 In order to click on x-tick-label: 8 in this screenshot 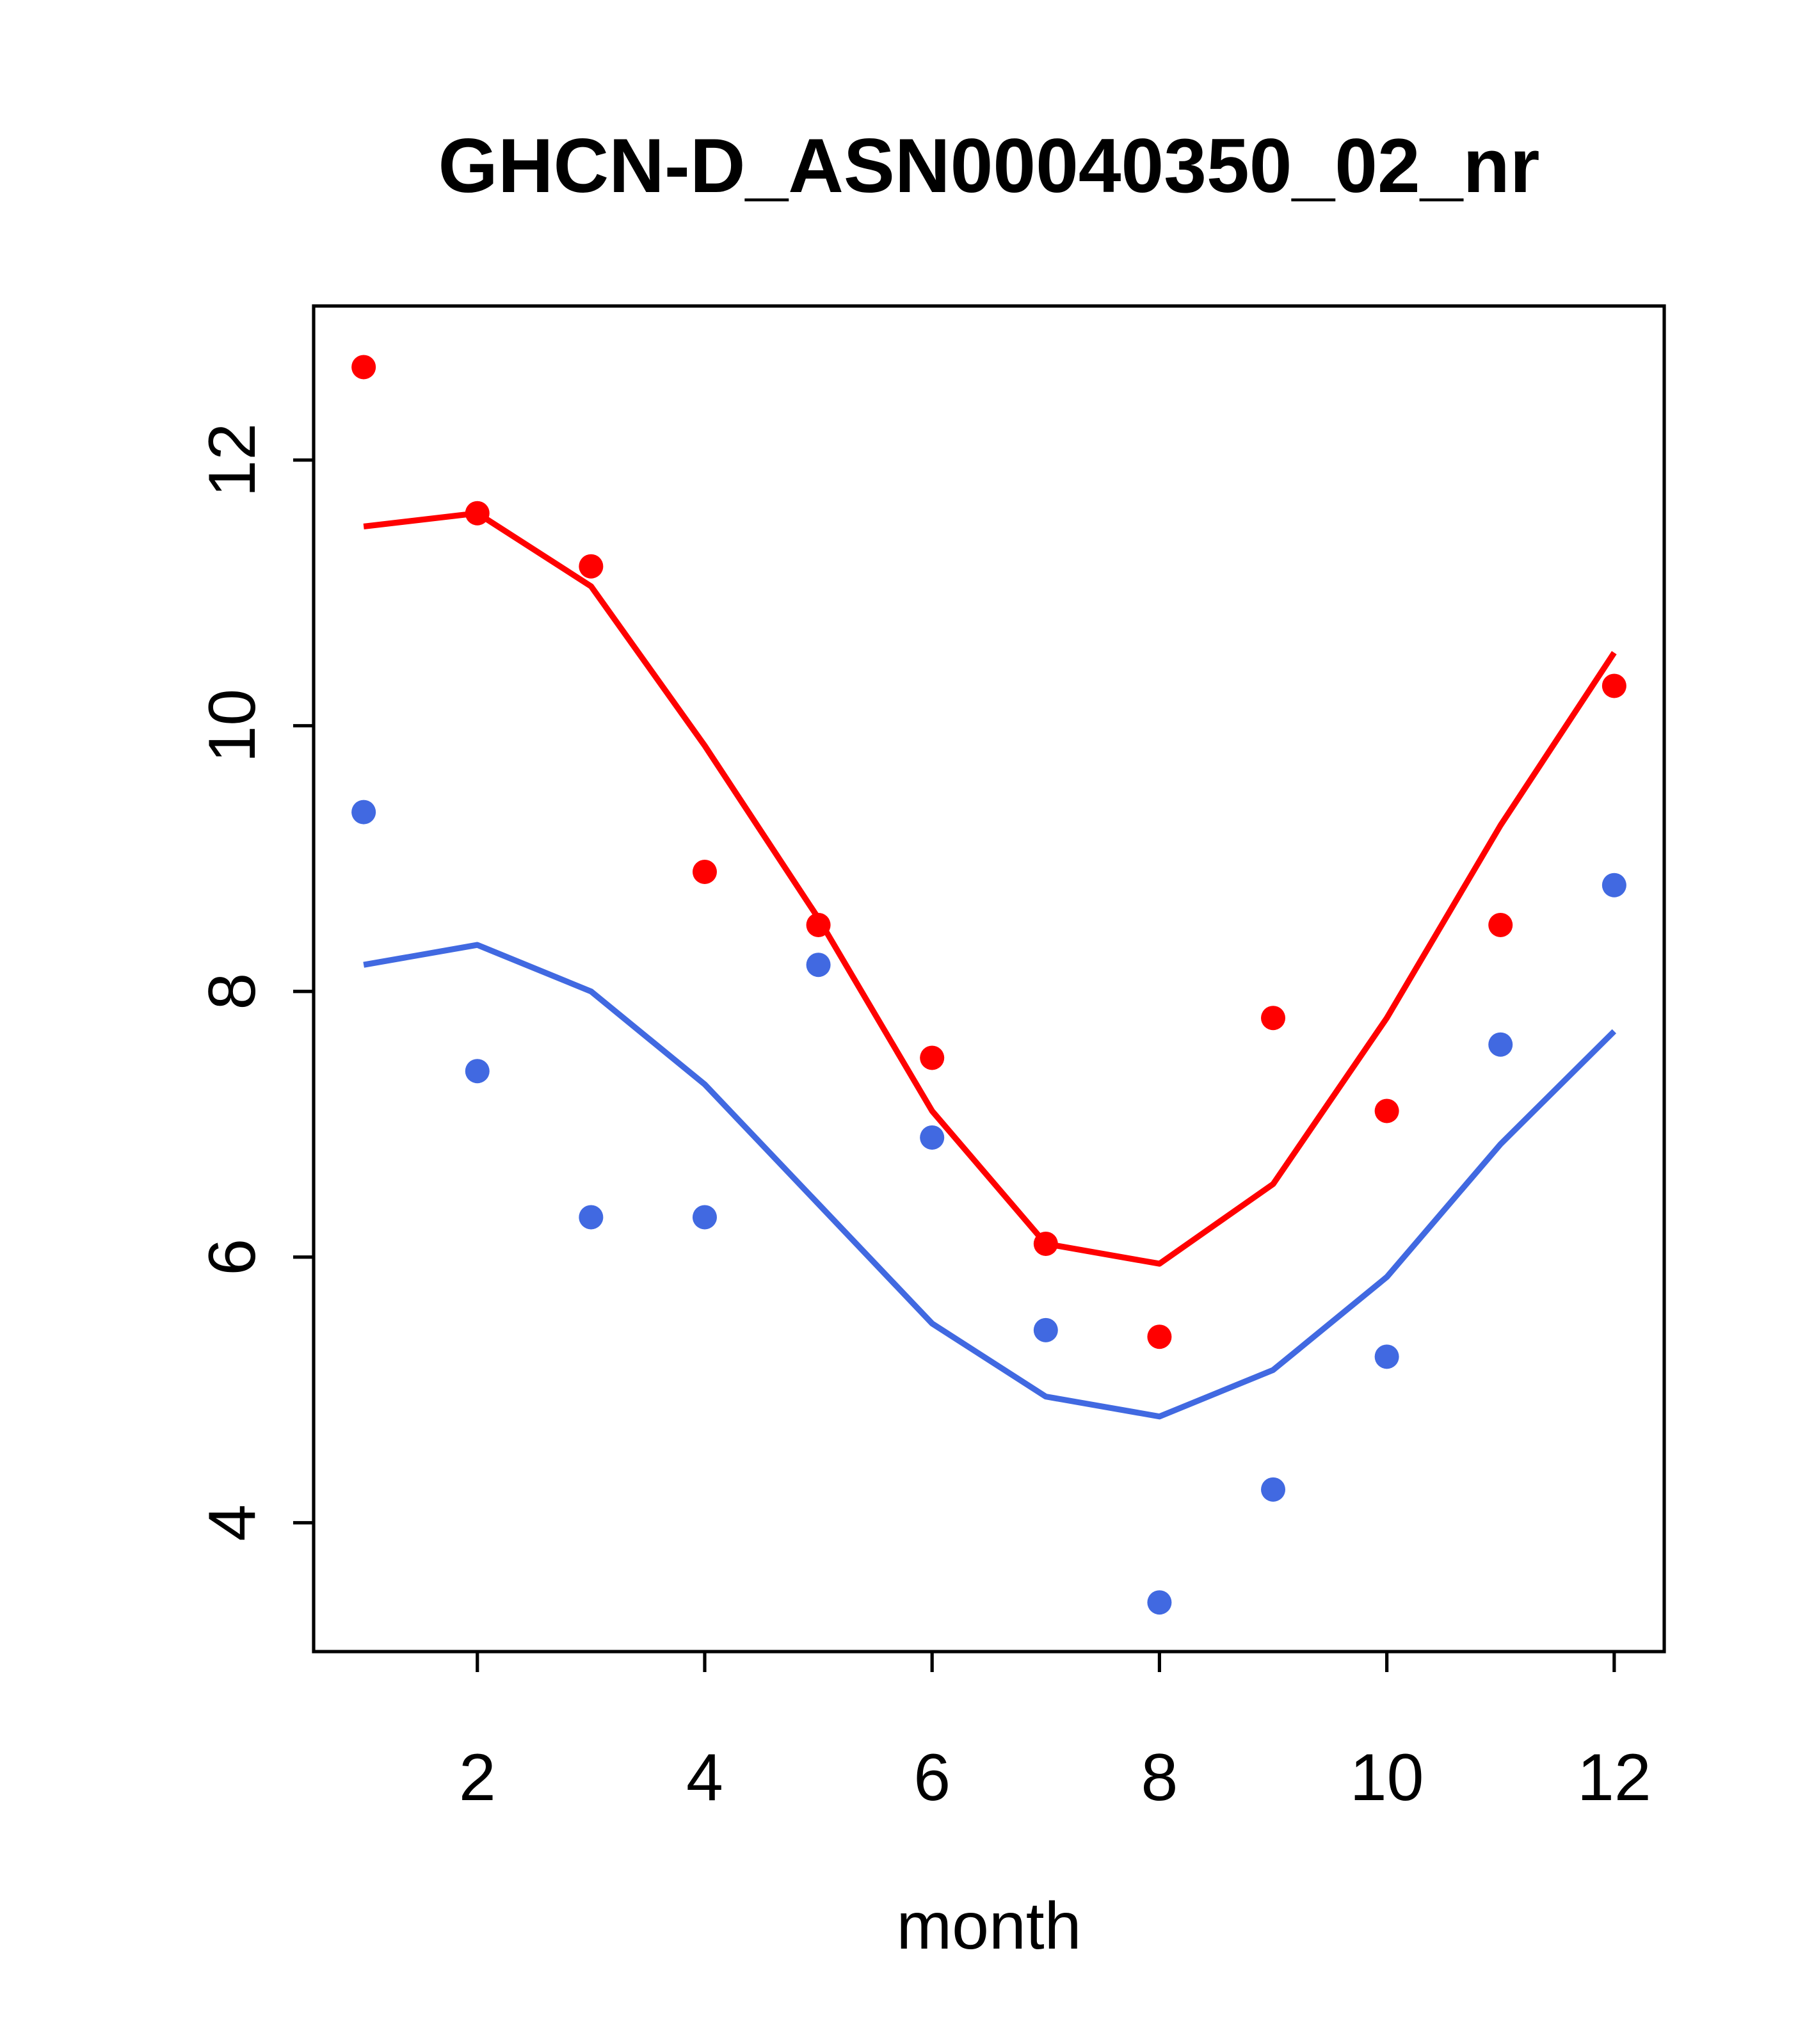, I will do `click(1159, 1778)`.